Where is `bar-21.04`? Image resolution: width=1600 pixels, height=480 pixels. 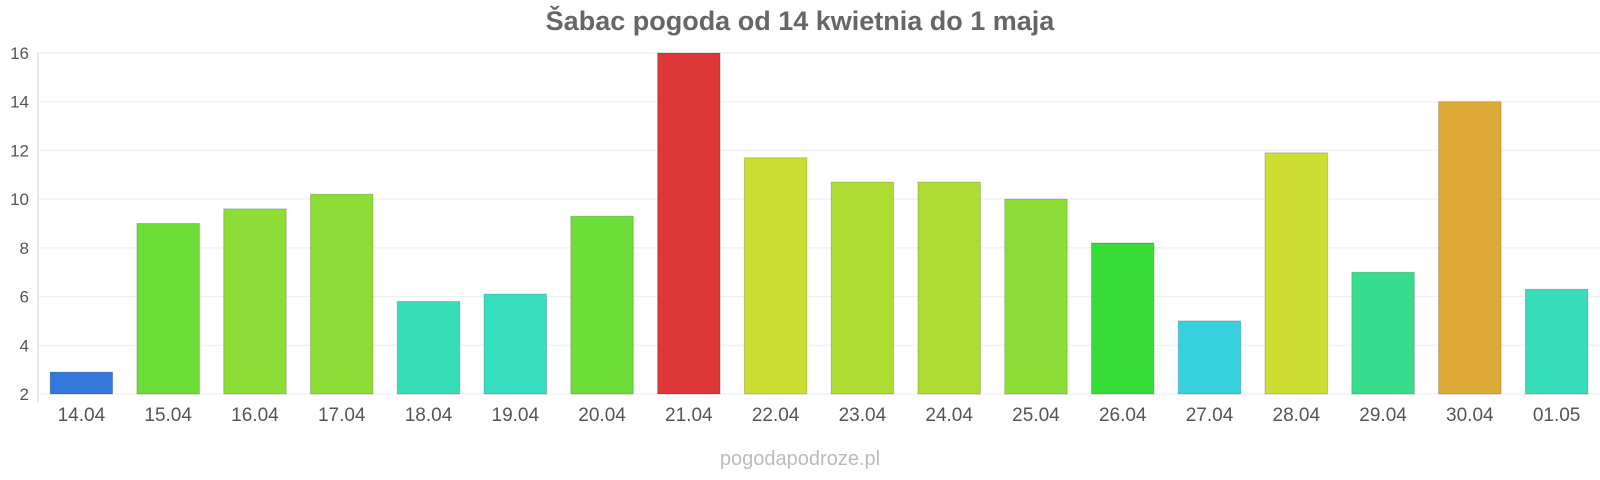
bar-21.04 is located at coordinates (689, 223).